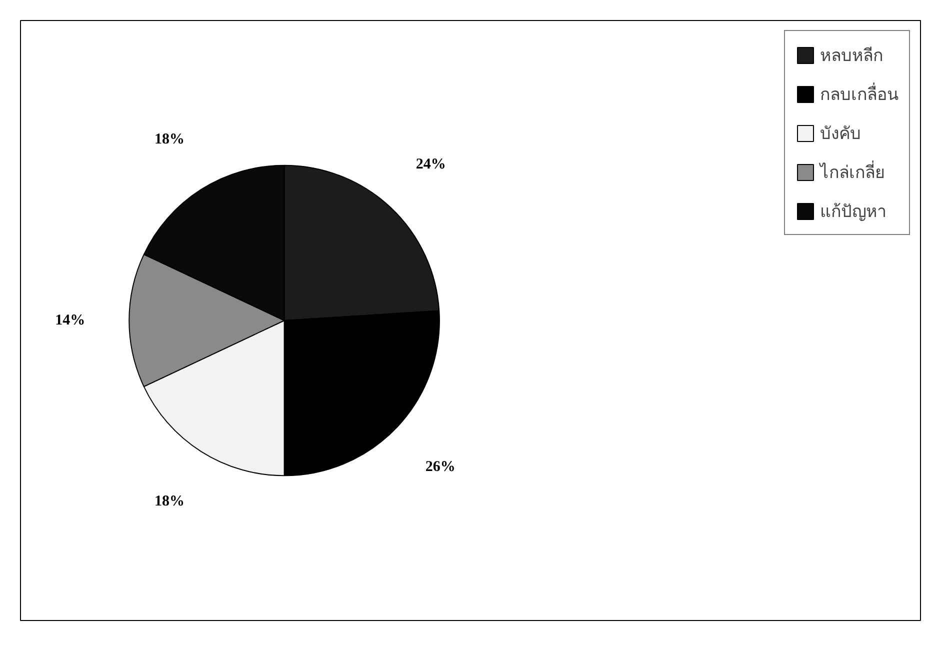 The height and width of the screenshot is (654, 950). Describe the element at coordinates (851, 56) in the screenshot. I see `legend-label: หลบหลีก` at that location.